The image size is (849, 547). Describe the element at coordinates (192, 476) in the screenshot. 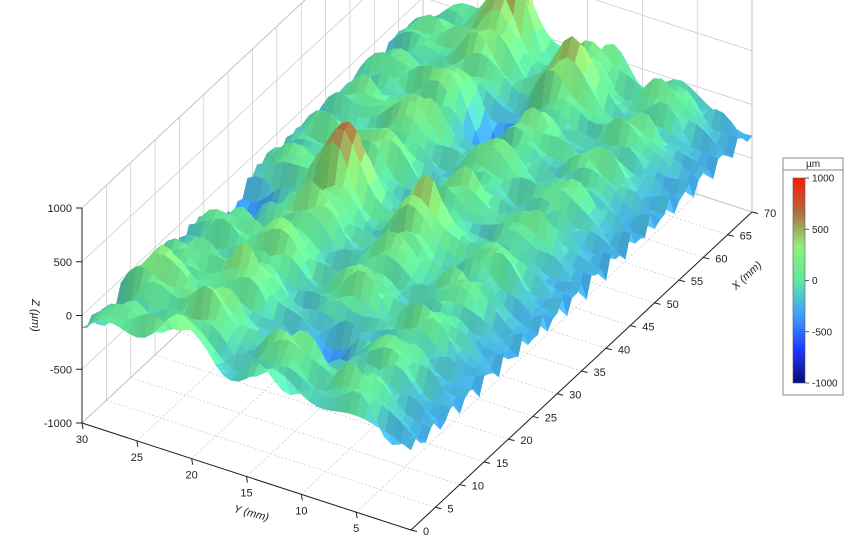

I see `y-tick-label: 20` at that location.